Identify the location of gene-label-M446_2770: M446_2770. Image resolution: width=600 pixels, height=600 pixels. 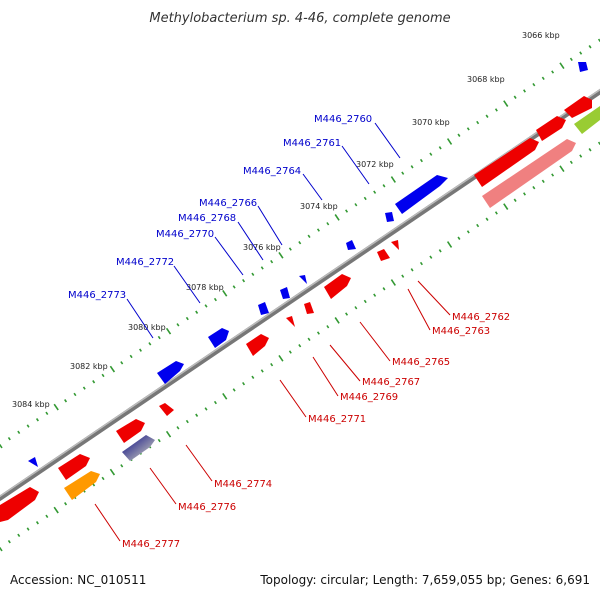
(185, 234).